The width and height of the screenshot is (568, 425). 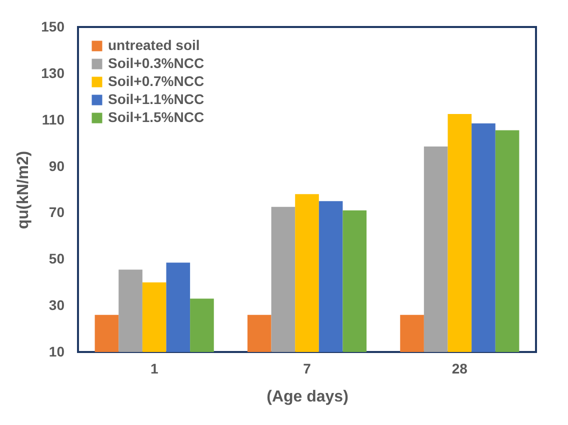 I want to click on y-tick-label: 70, so click(x=56, y=212).